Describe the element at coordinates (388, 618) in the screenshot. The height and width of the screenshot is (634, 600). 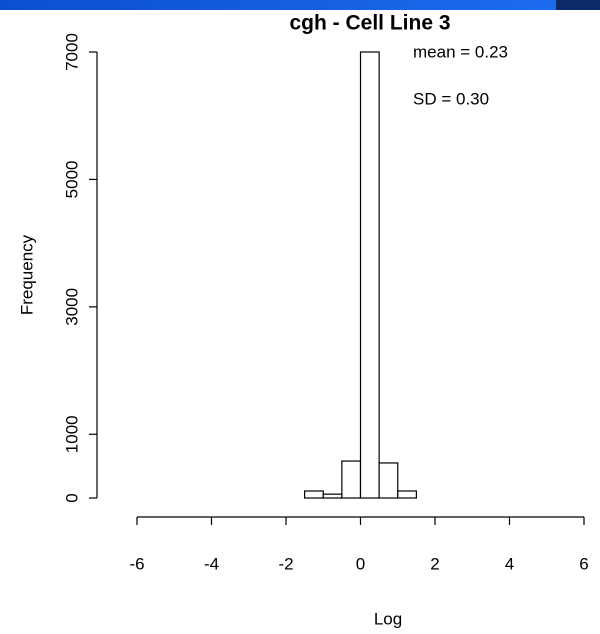
I see `x-axis-label: Log` at that location.